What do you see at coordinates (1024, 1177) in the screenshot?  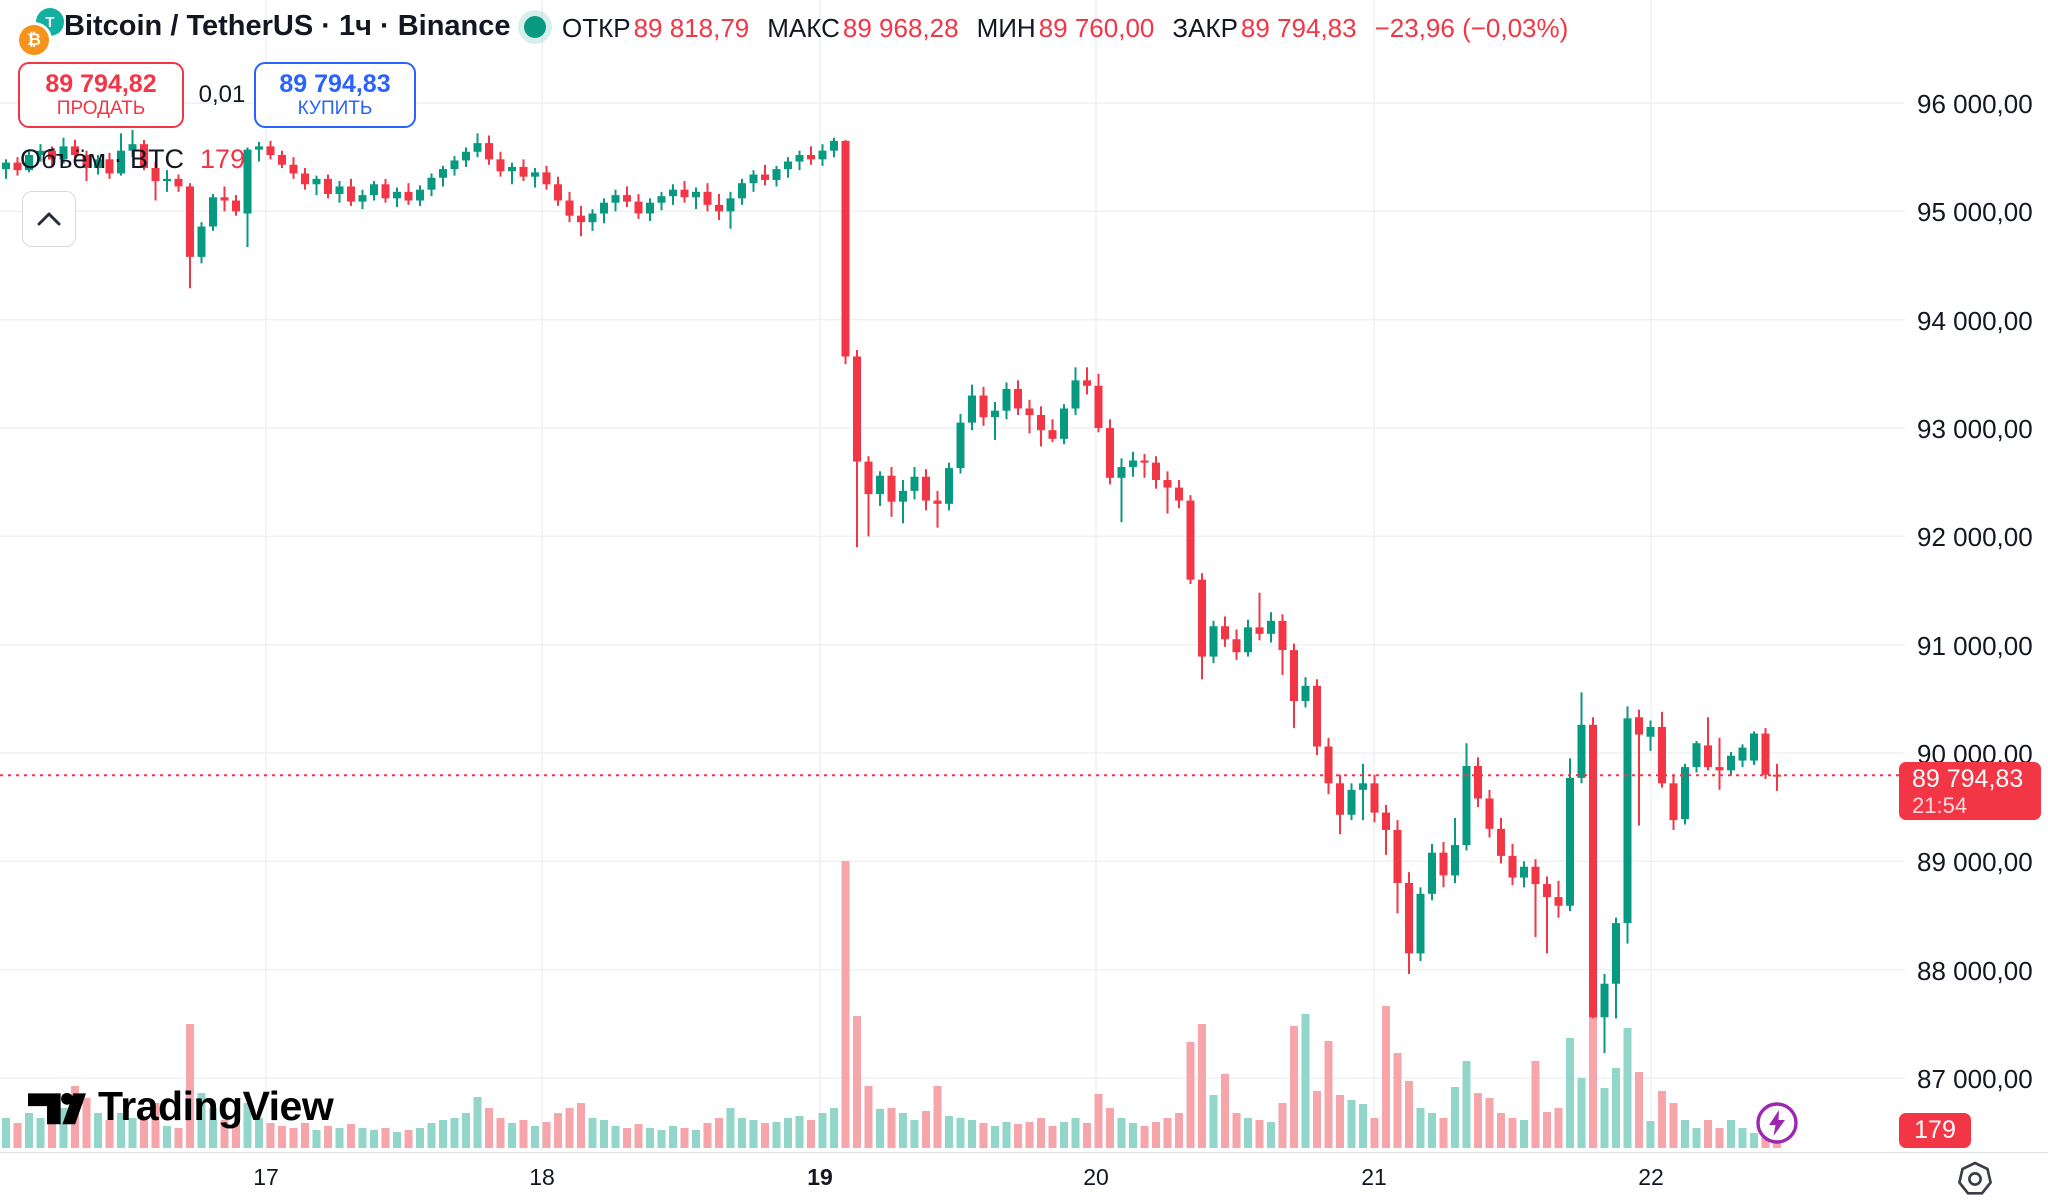 I see `time-axis: 17 18 19 20 21 22` at bounding box center [1024, 1177].